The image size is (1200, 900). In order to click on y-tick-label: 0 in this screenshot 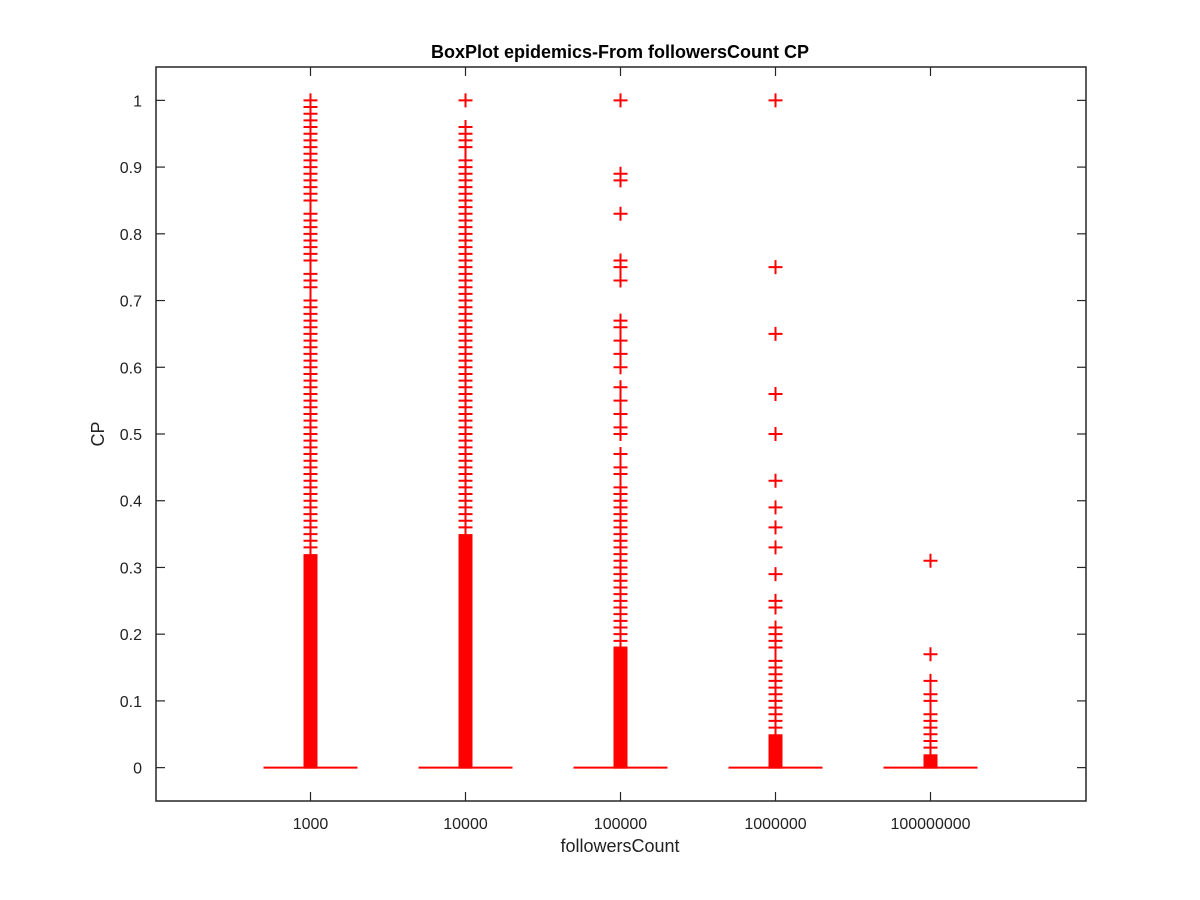, I will do `click(137, 769)`.